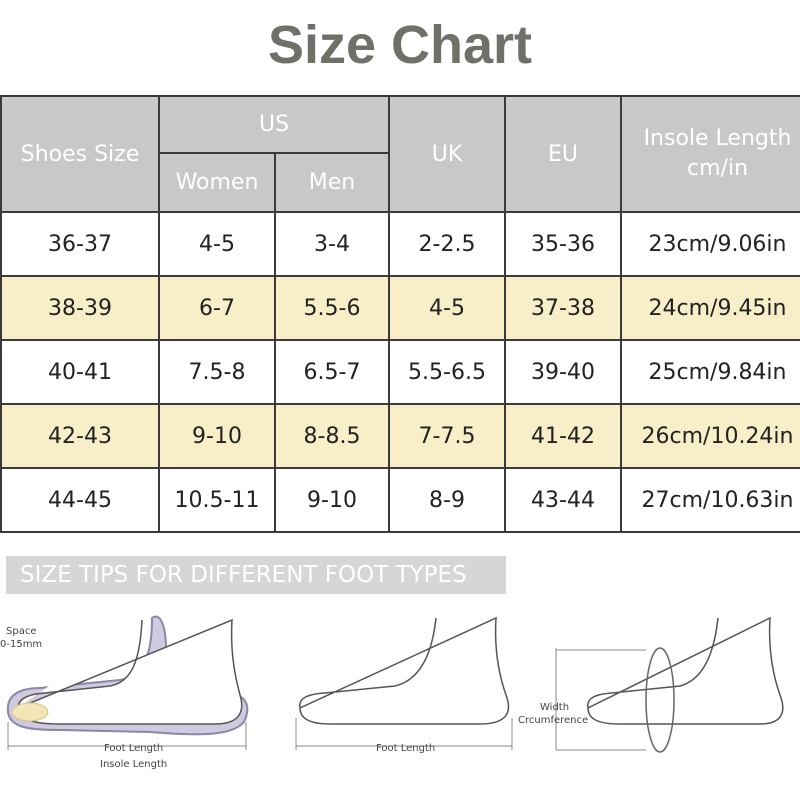  What do you see at coordinates (447, 154) in the screenshot?
I see `header-uk: UK` at bounding box center [447, 154].